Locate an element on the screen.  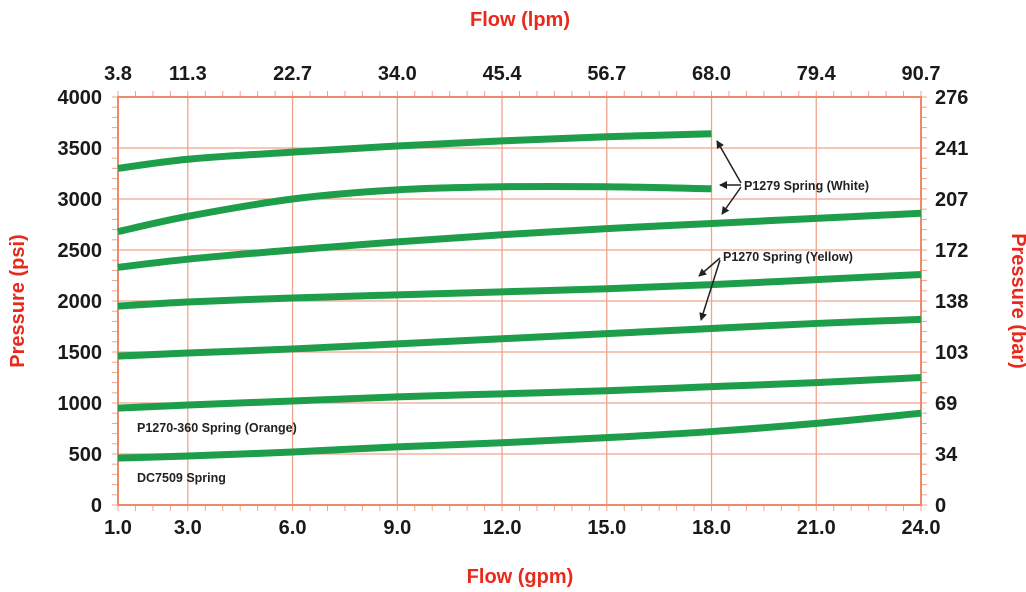
x-tick-label: 12.0 is located at coordinates (502, 528).